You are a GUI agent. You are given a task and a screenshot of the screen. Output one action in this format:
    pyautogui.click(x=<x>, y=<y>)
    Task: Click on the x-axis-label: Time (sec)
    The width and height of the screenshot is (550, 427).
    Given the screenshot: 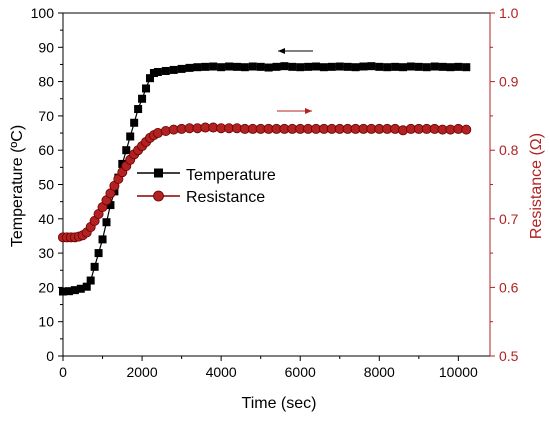 What is the action you would take?
    pyautogui.click(x=279, y=403)
    